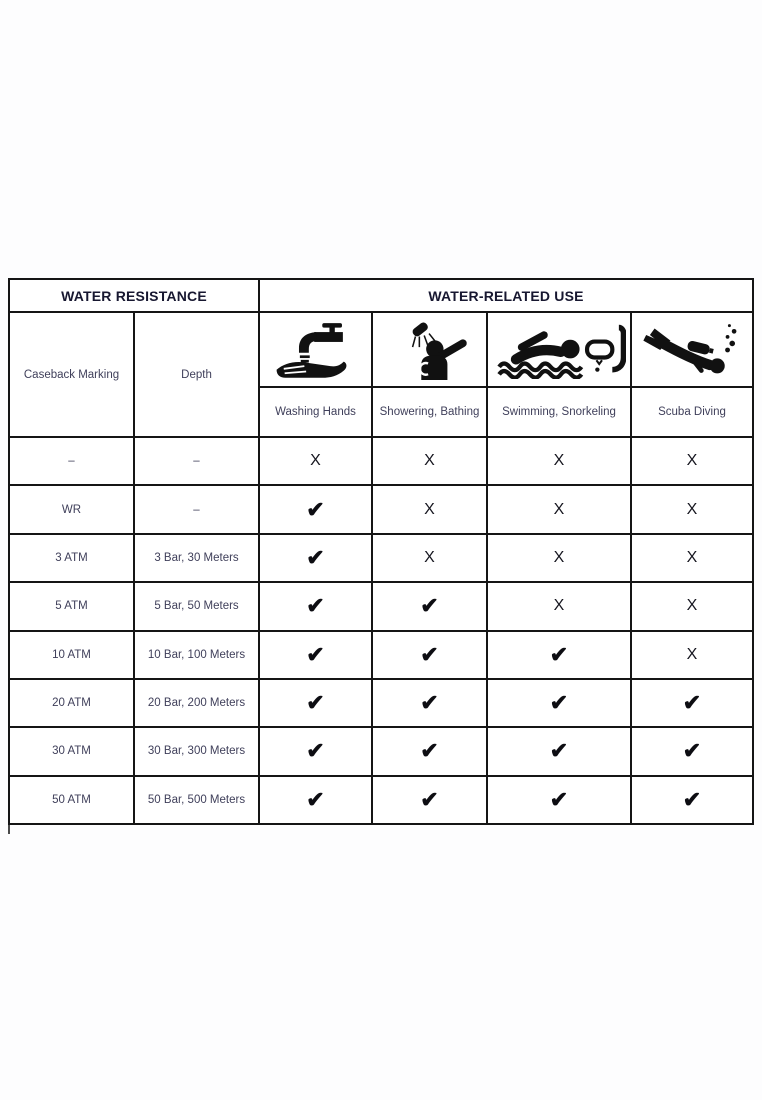  I want to click on caseback-marking-cell: 20 ATM, so click(72, 703).